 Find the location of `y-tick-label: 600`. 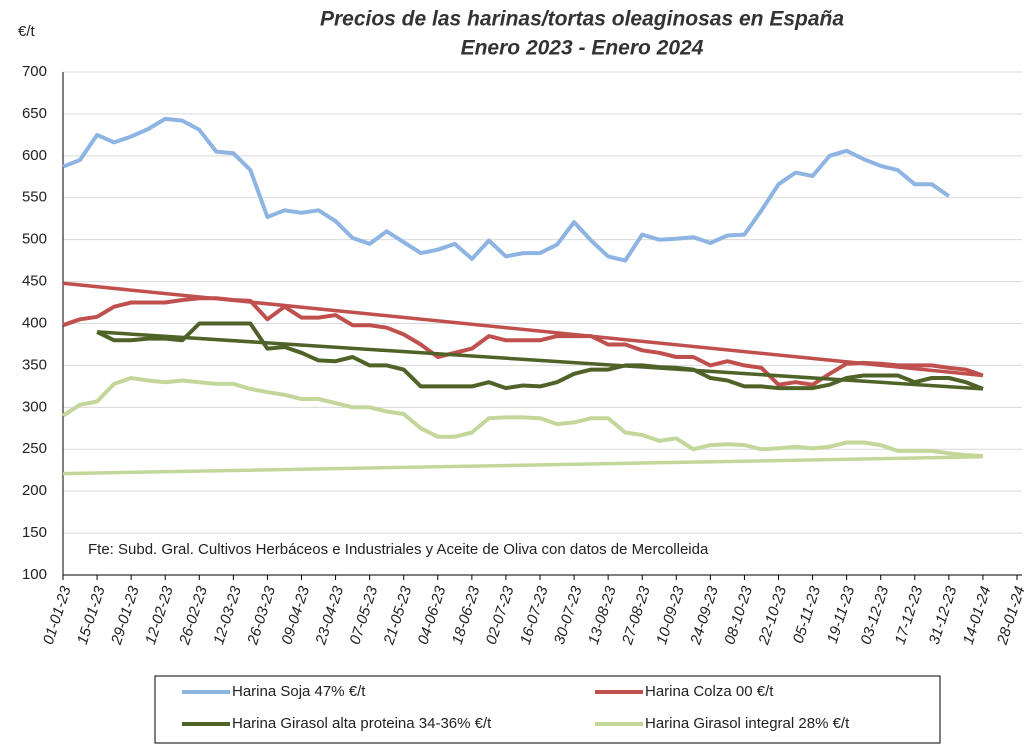

y-tick-label: 600 is located at coordinates (34, 155).